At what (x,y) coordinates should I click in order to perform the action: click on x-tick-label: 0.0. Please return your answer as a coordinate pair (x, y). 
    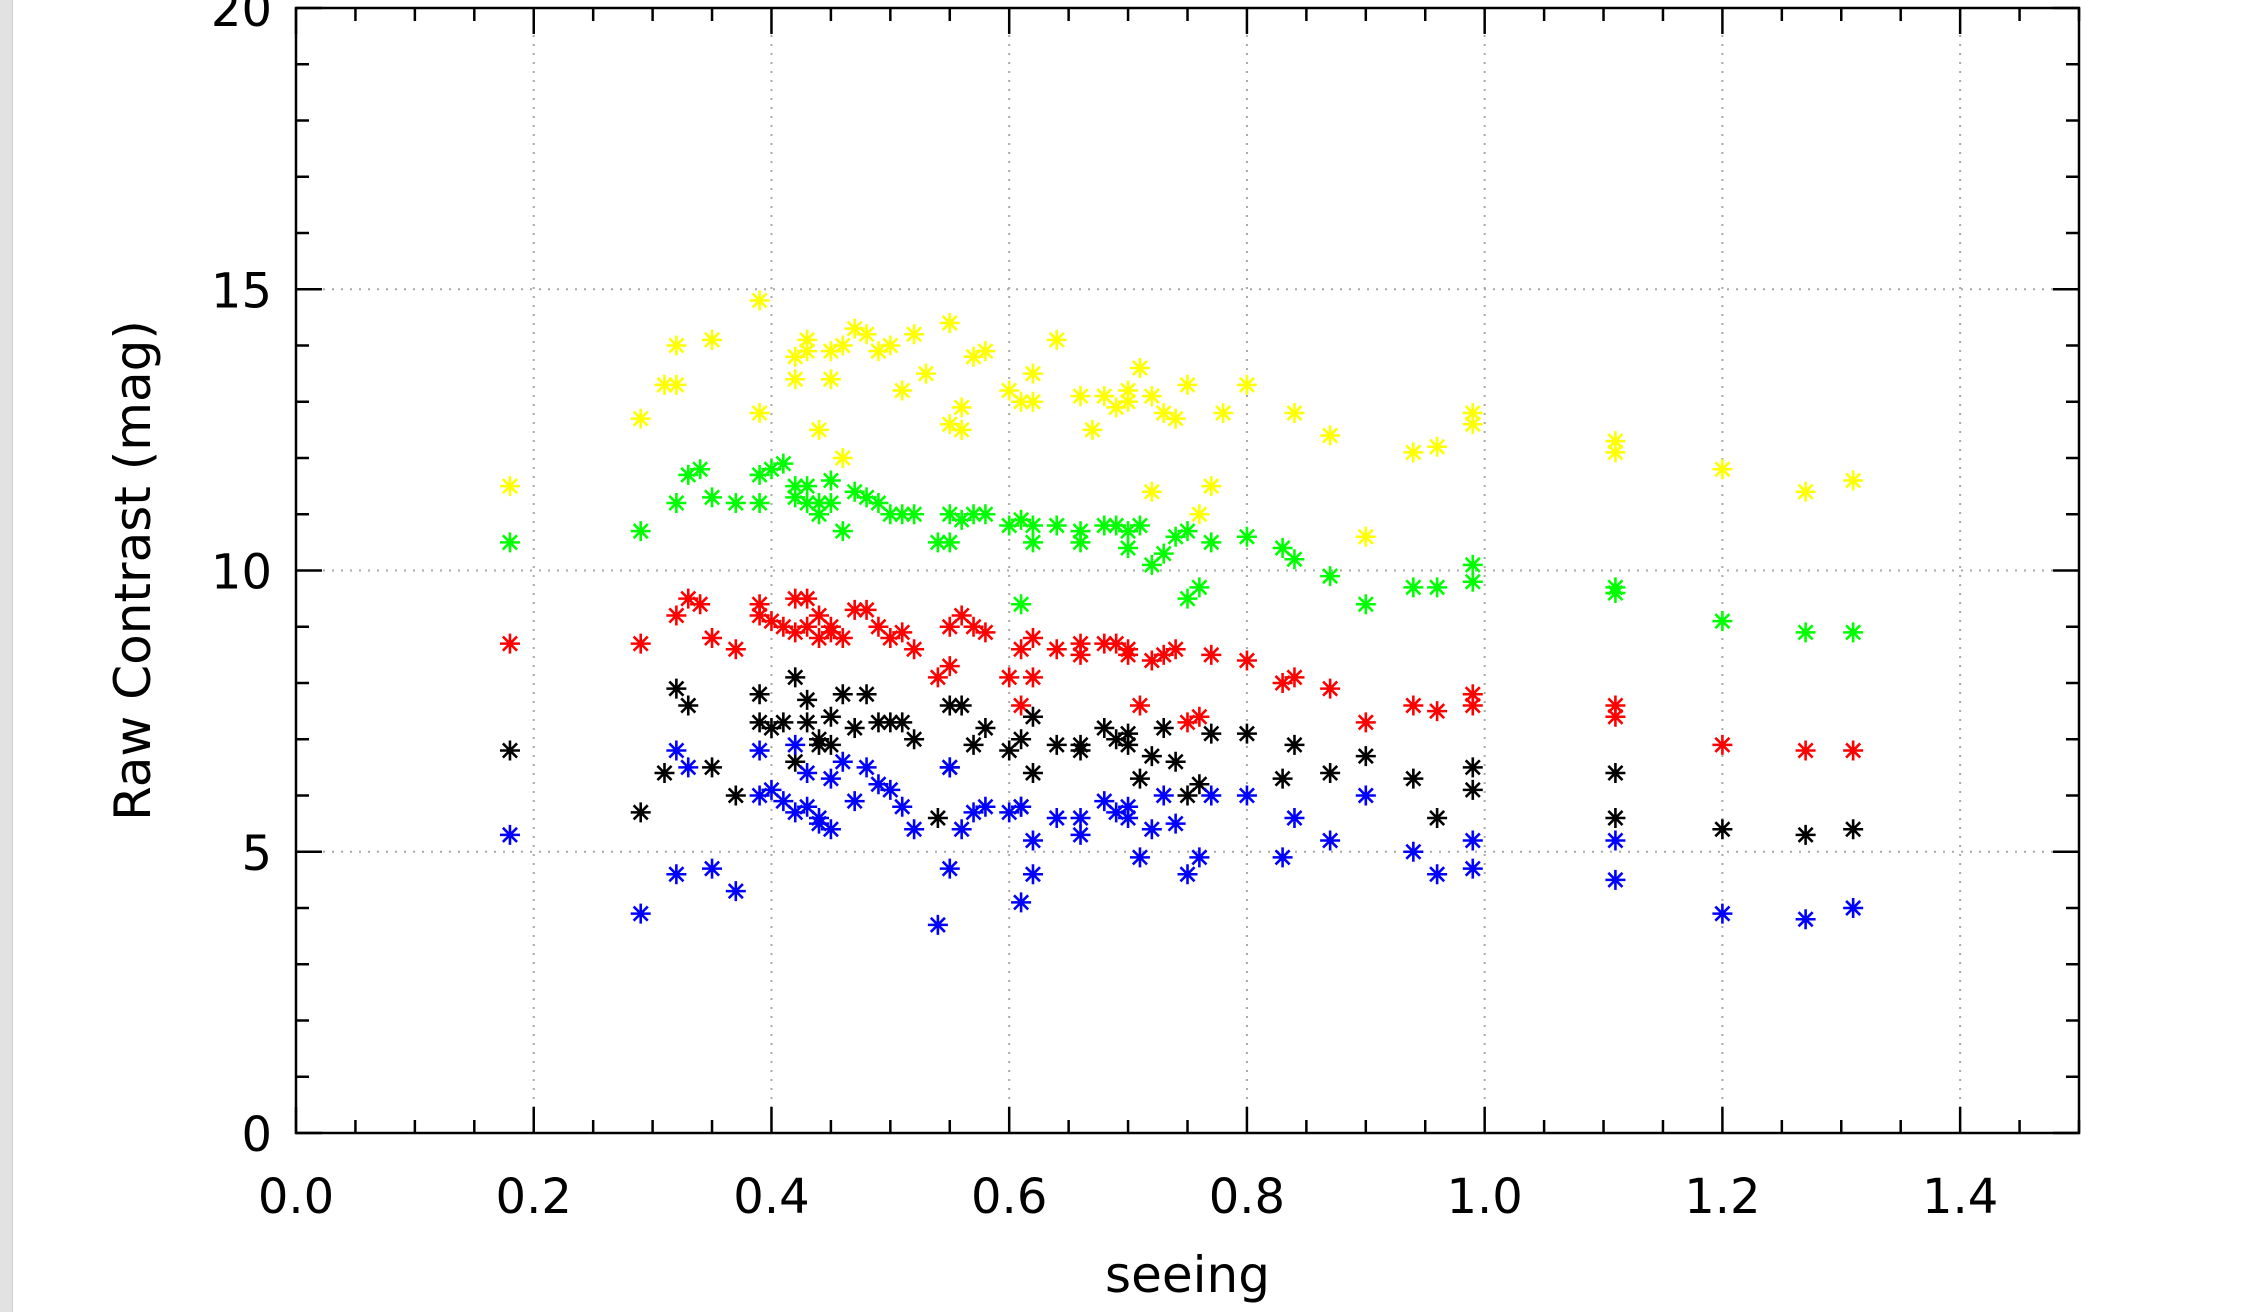
    Looking at the image, I should click on (296, 1197).